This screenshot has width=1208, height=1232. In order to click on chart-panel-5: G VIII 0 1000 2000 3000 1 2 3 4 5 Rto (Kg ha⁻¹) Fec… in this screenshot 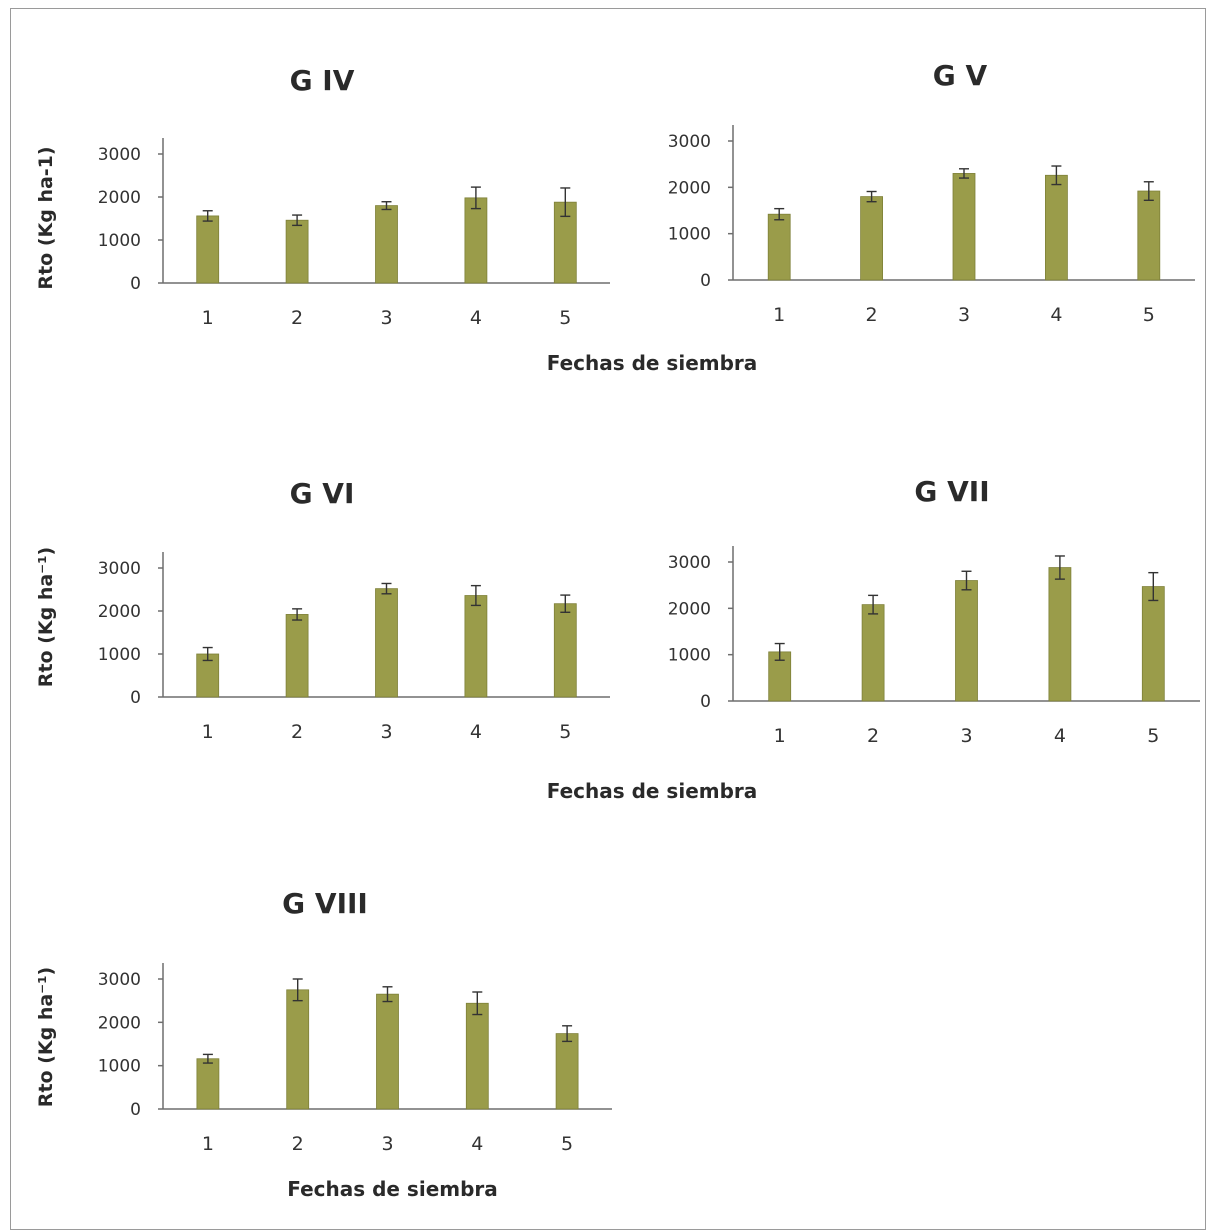, I will do `click(323, 1044)`.